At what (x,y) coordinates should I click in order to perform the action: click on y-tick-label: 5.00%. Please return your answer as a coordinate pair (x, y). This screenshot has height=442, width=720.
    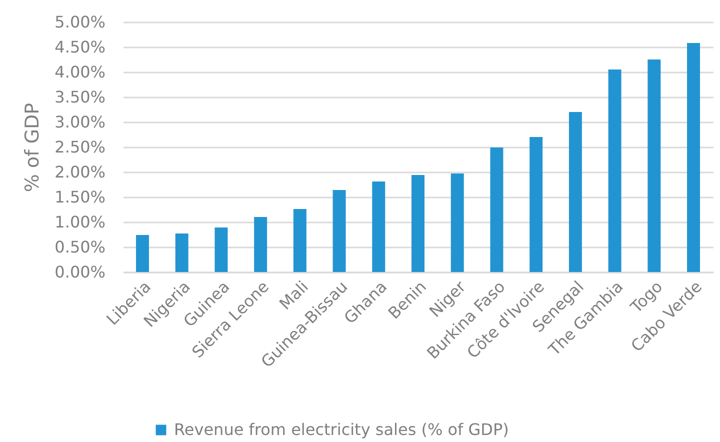
    Looking at the image, I should click on (80, 22).